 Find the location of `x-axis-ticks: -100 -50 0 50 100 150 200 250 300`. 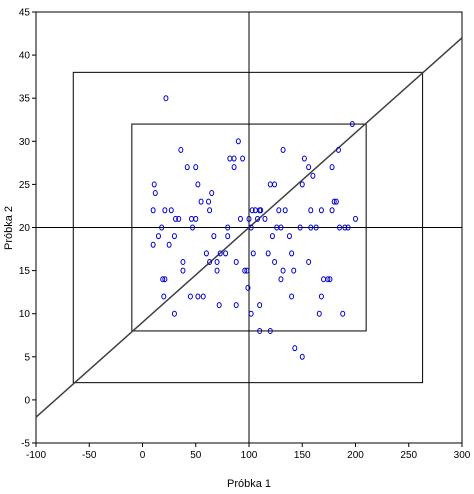

x-axis-ticks: -100 -50 0 50 100 150 200 250 300 is located at coordinates (248, 452).